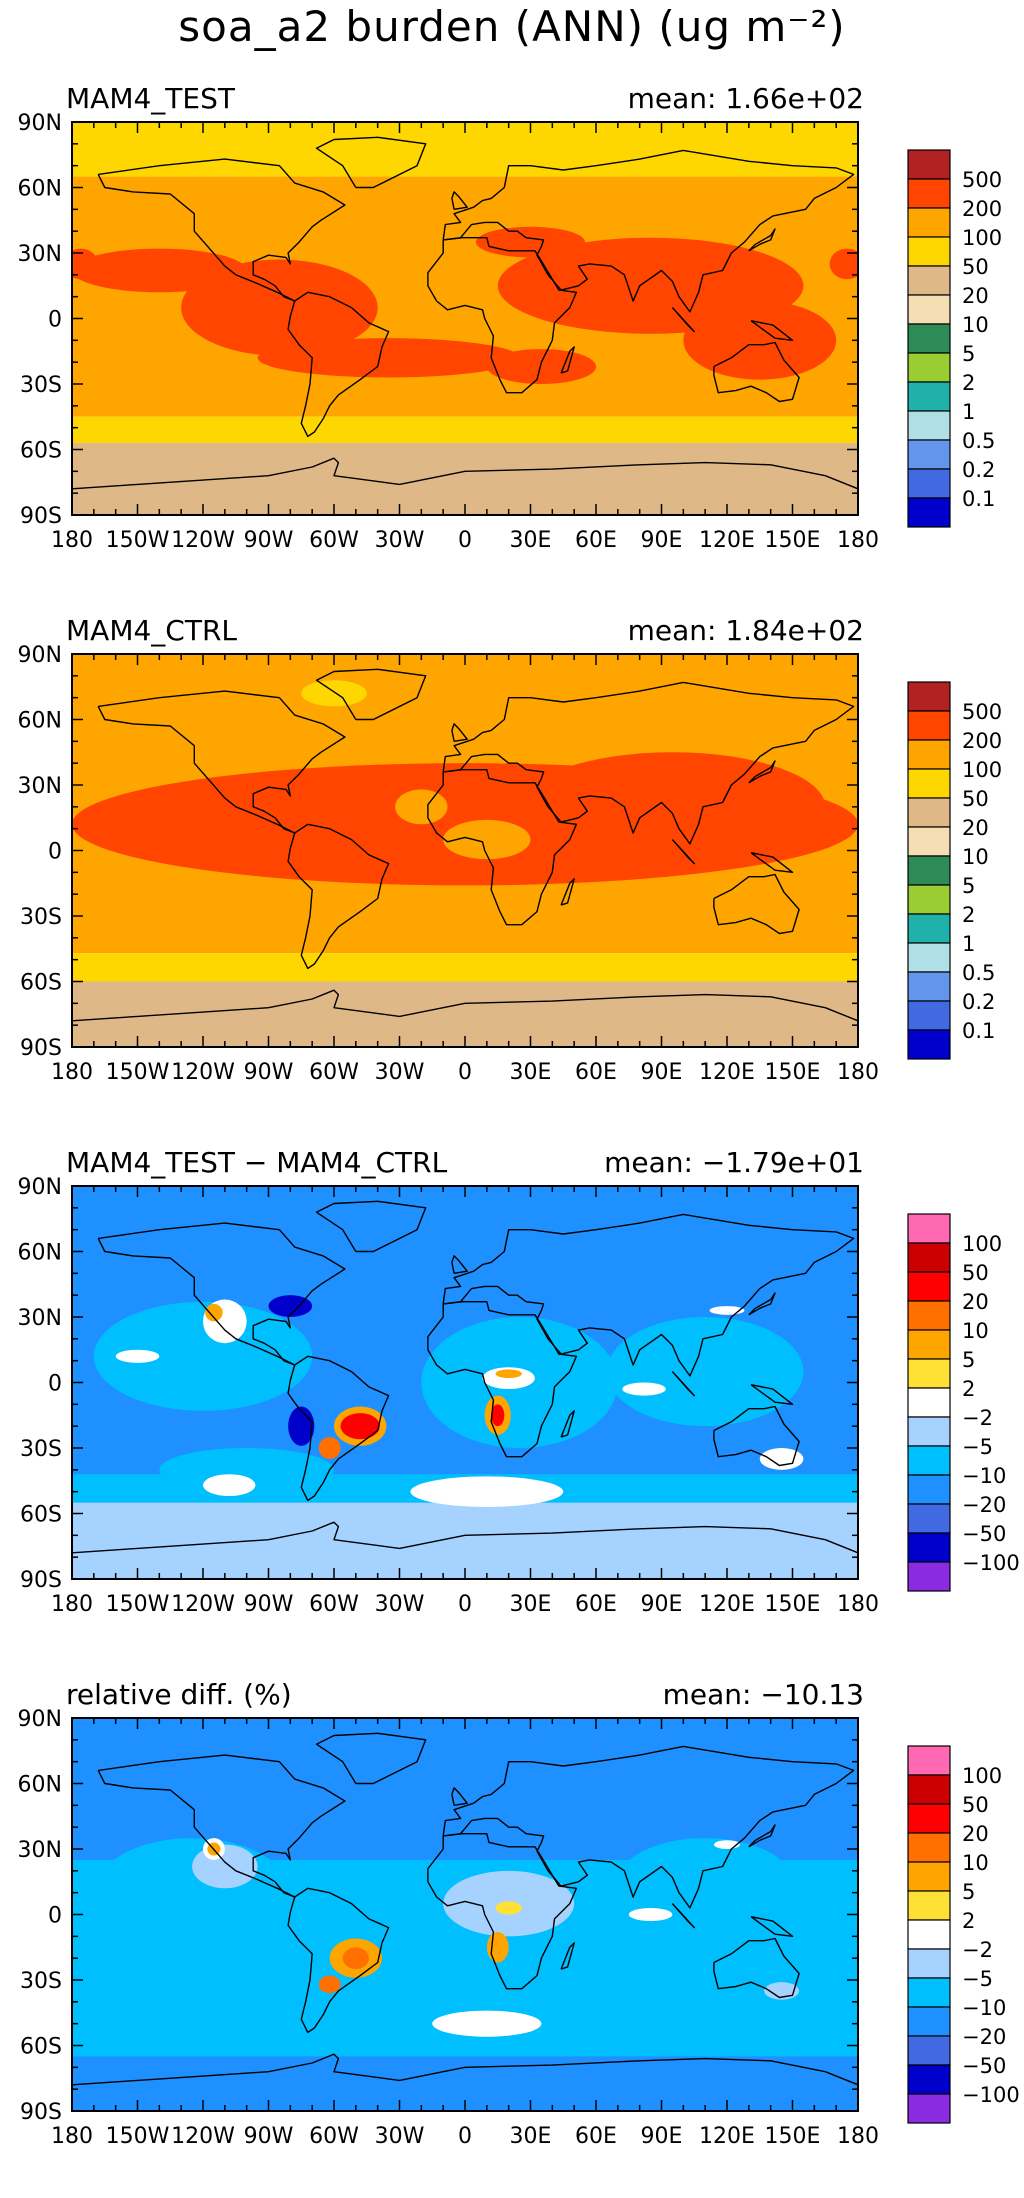 Image resolution: width=1024 pixels, height=2198 pixels. What do you see at coordinates (984, 2037) in the screenshot?
I see `colorbar-label: −20` at bounding box center [984, 2037].